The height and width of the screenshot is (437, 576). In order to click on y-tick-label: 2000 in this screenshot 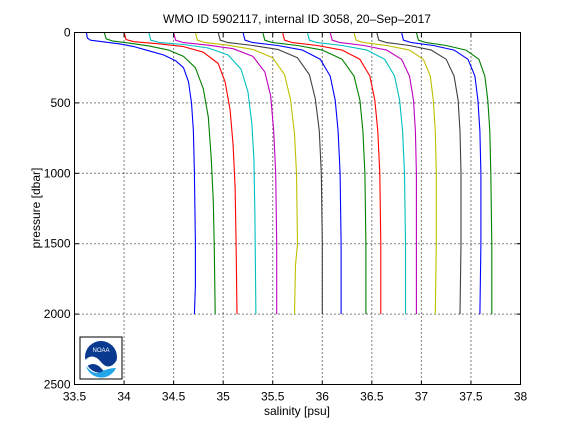, I will do `click(57, 314)`.